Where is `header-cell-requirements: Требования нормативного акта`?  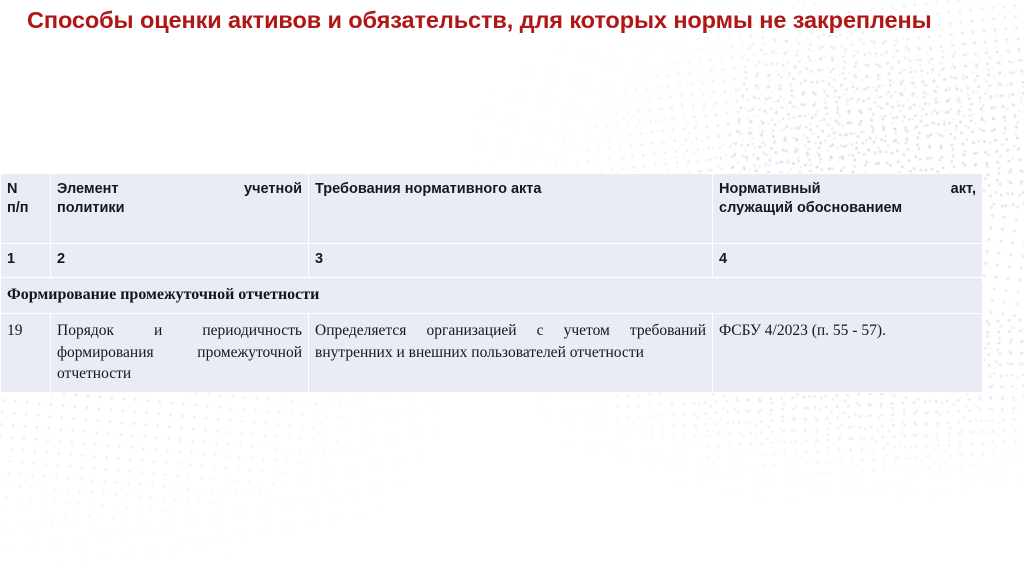
header-cell-requirements: Требования нормативного акта is located at coordinates (510, 208).